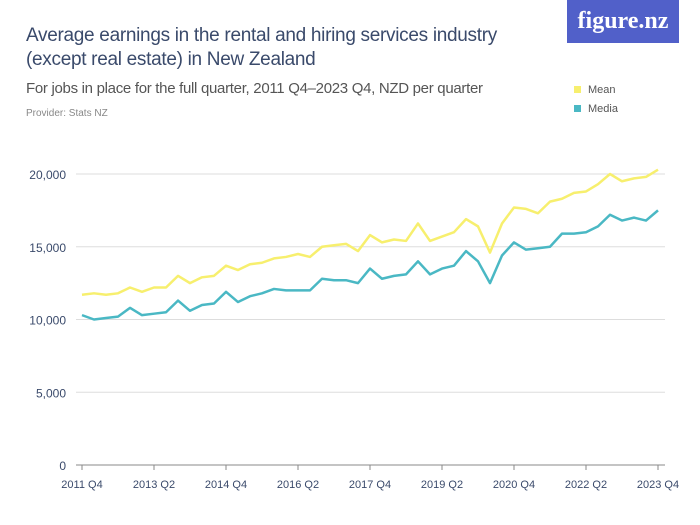 The height and width of the screenshot is (525, 700). I want to click on x-tick-label: 2020 Q4, so click(514, 485).